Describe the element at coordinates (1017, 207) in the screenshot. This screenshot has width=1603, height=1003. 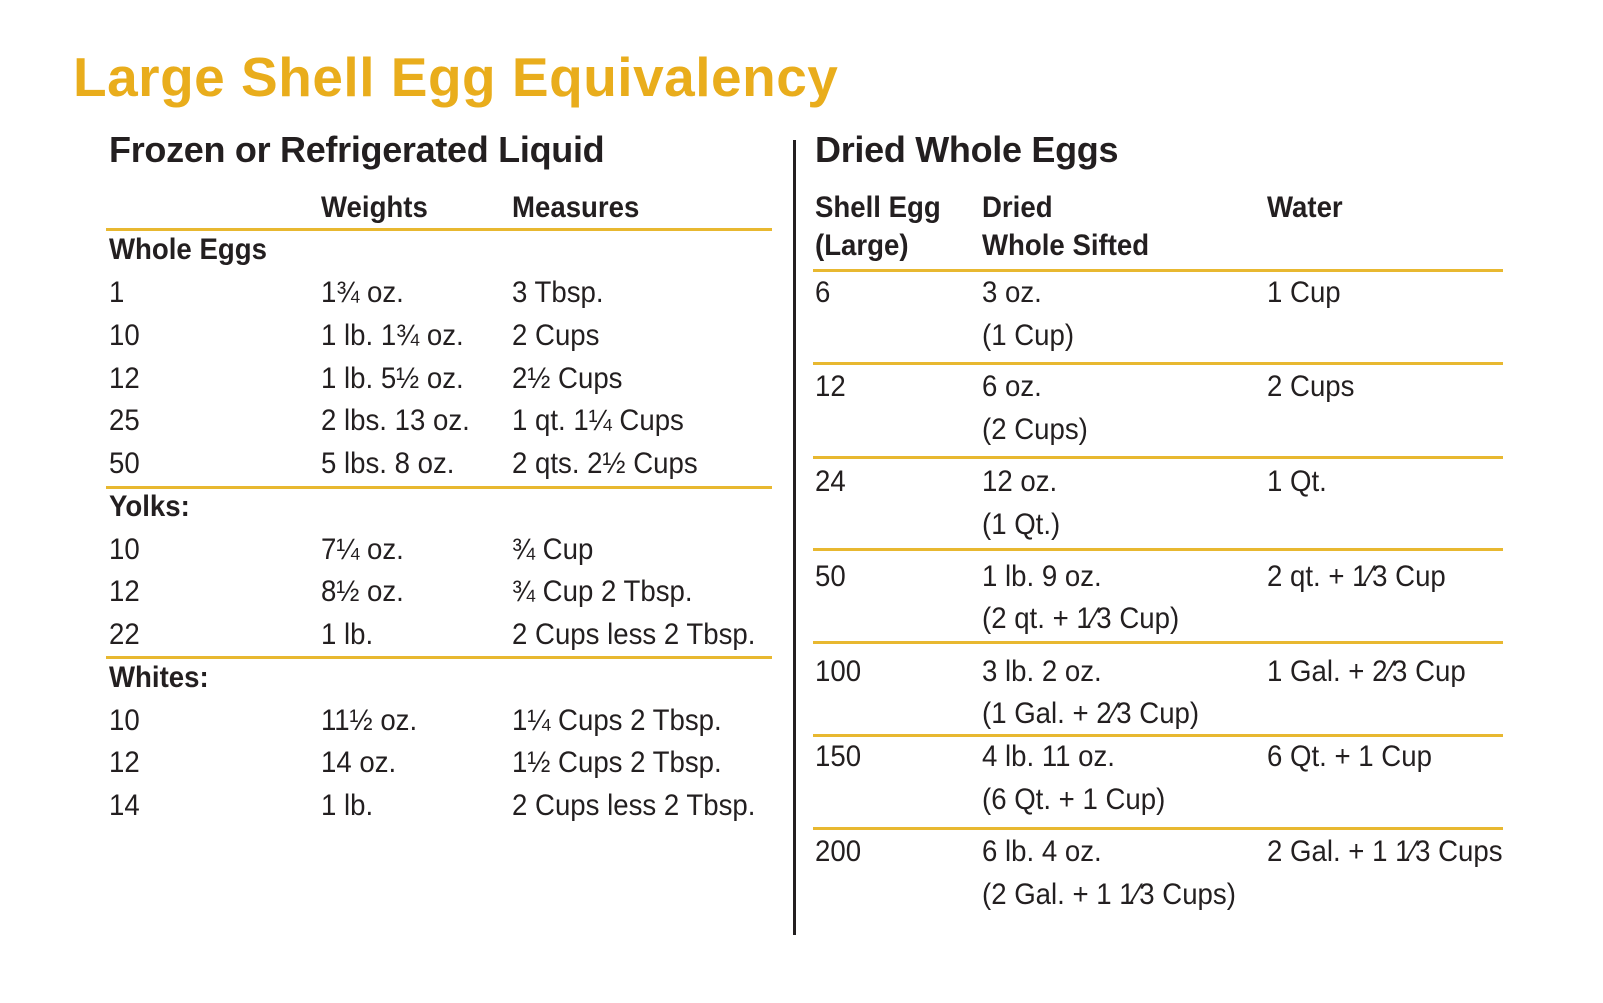
I see `column-header-dried: Dried` at that location.